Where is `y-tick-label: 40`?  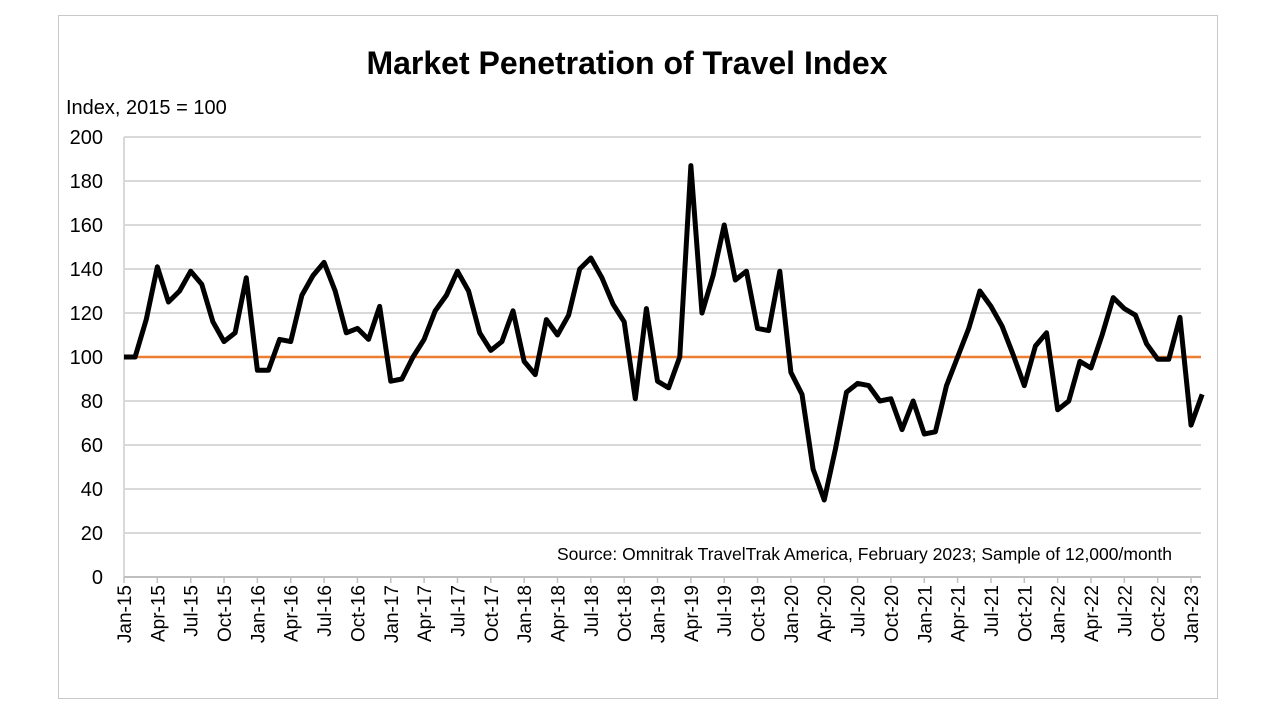
y-tick-label: 40 is located at coordinates (92, 490).